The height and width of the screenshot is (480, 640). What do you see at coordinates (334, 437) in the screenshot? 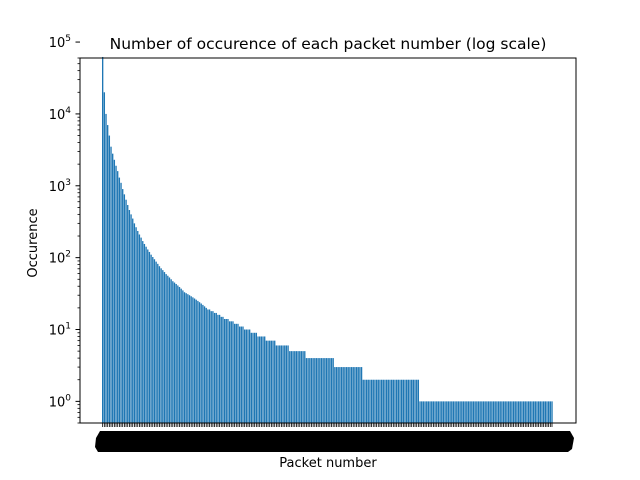
I see `x-tick-band` at bounding box center [334, 437].